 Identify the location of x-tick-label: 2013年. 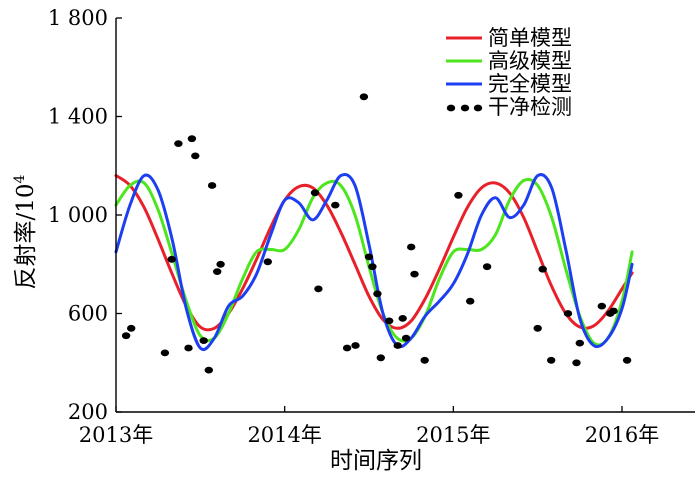
(116, 435).